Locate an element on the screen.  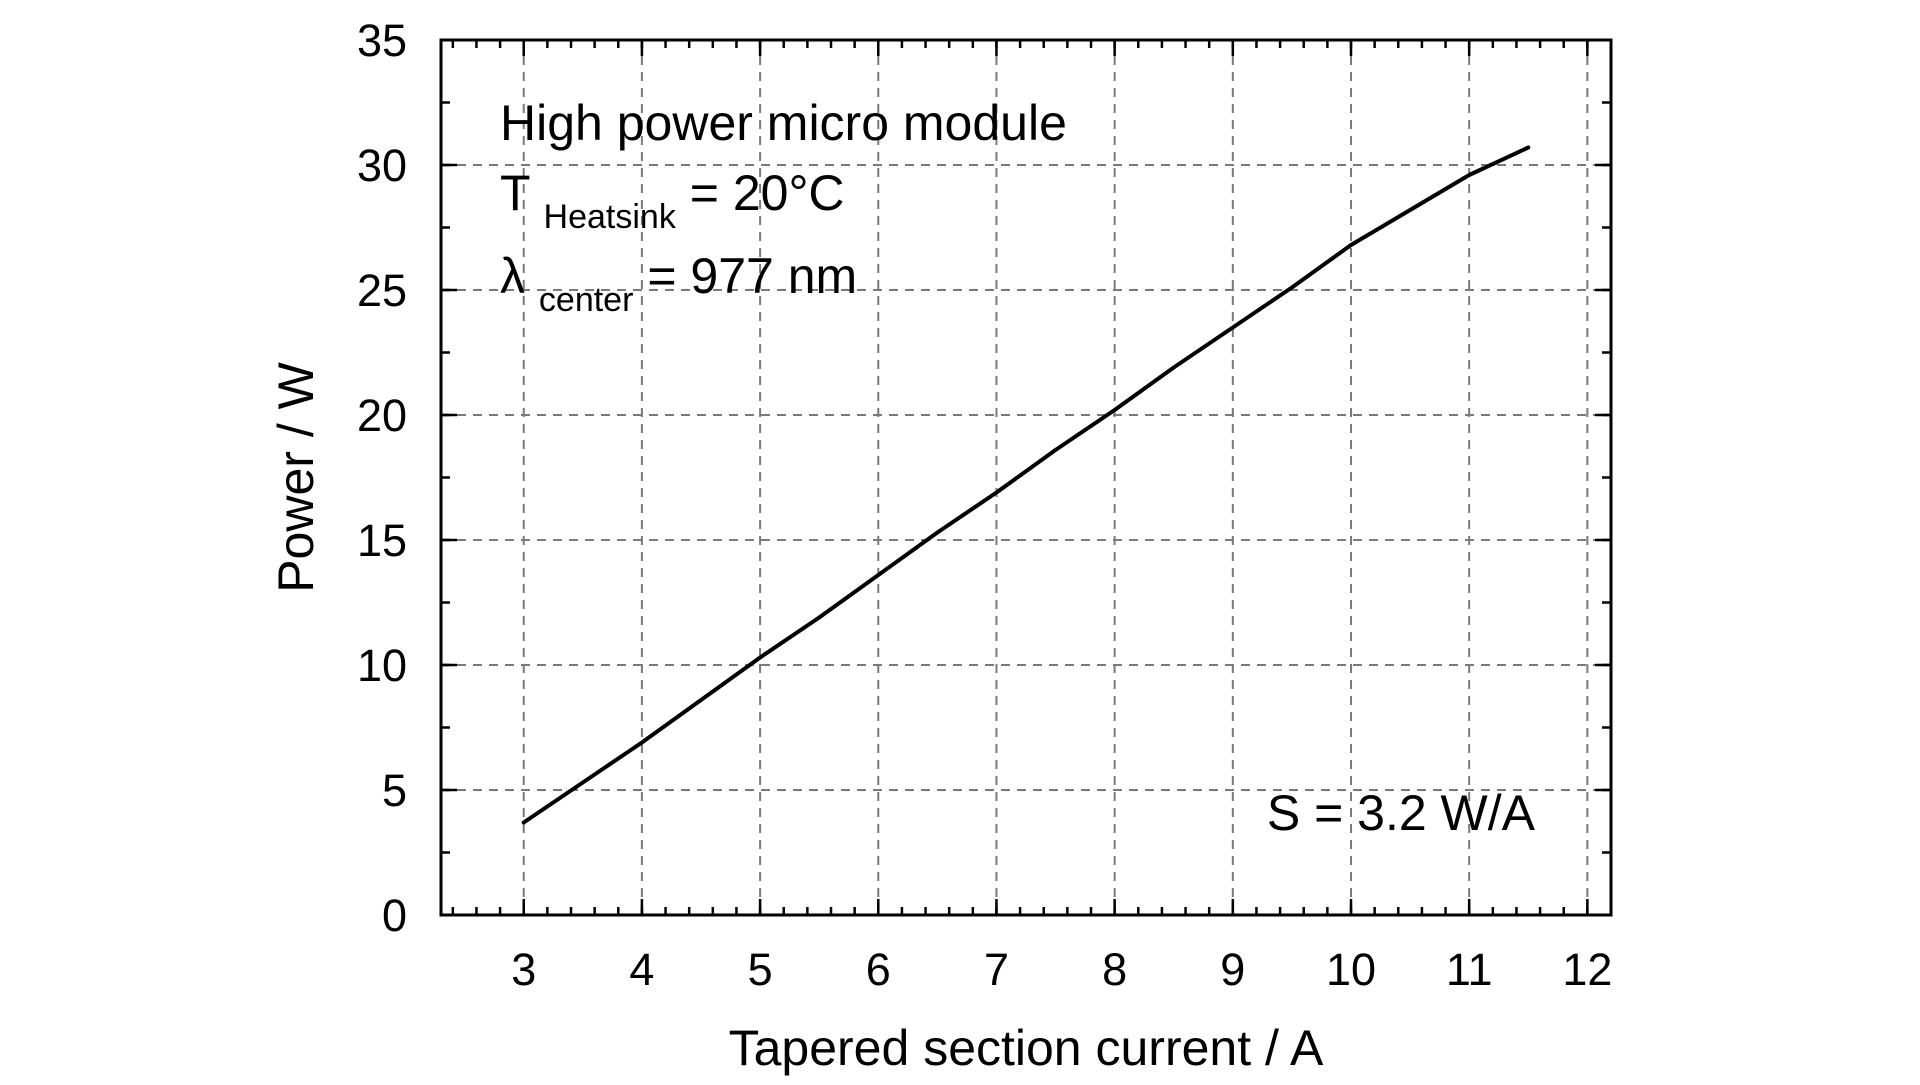
heatsink-symbol: T is located at coordinates (515, 193).